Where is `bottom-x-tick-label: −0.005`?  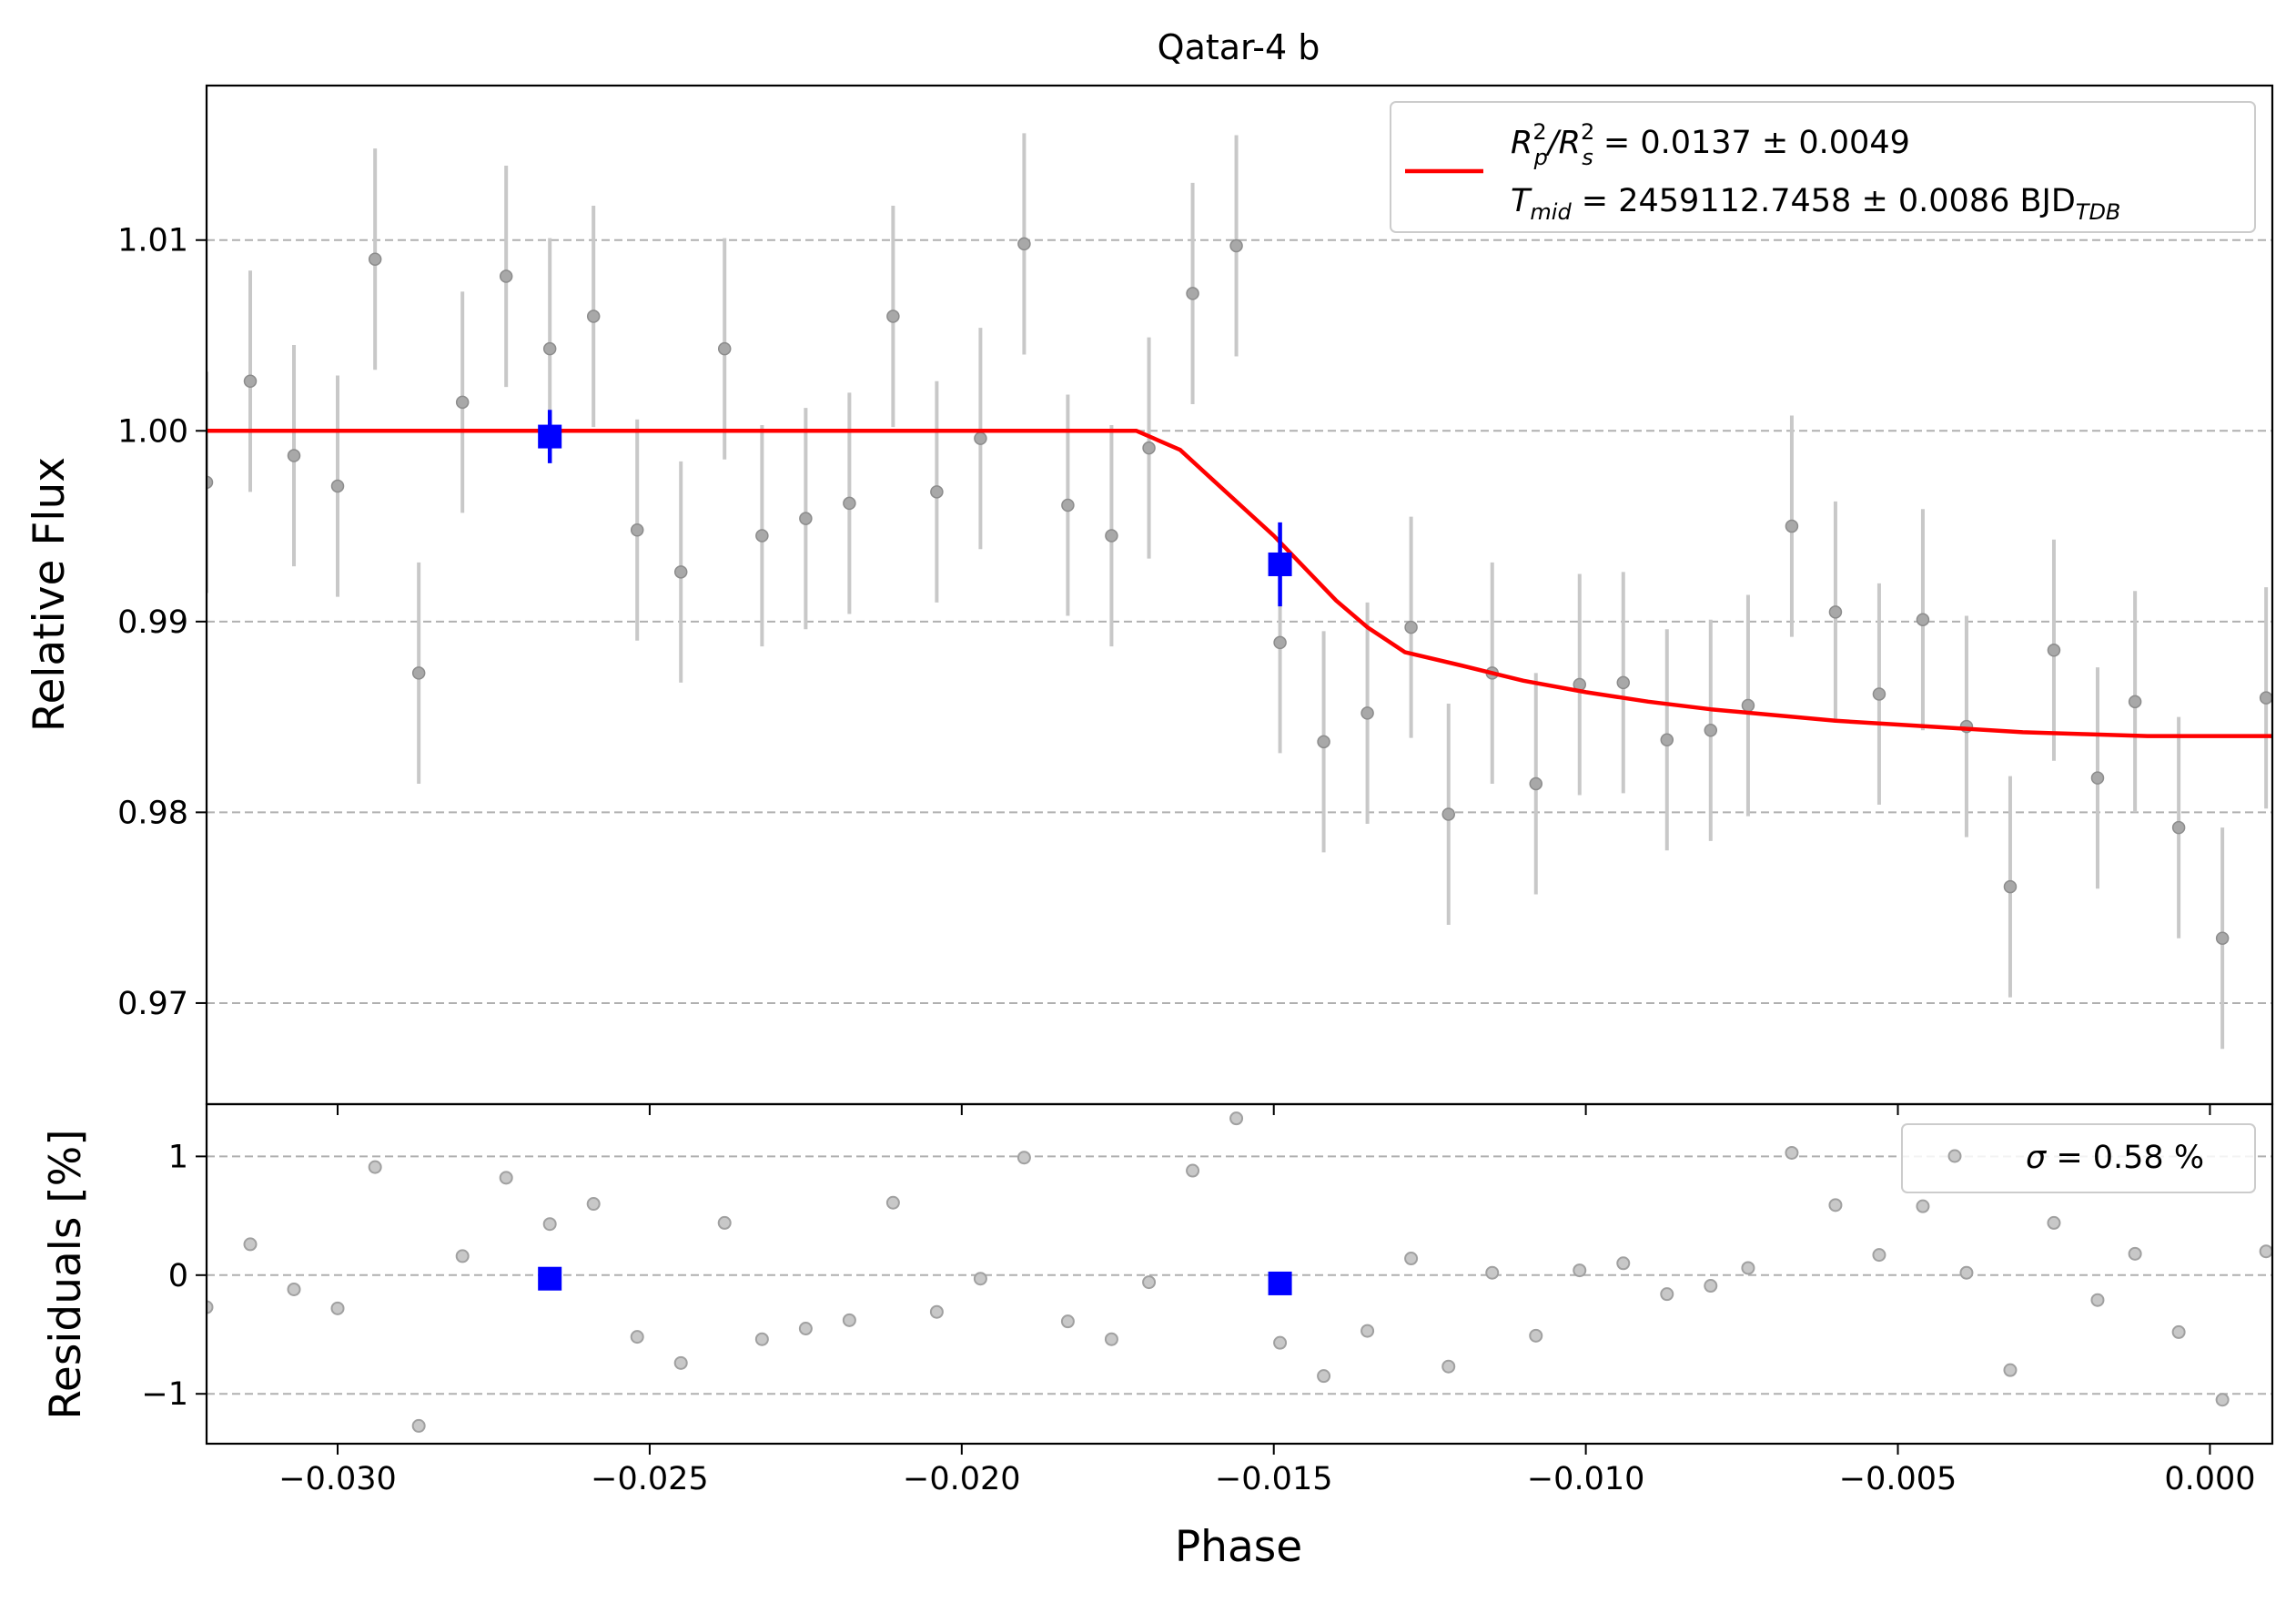
bottom-x-tick-label: −0.005 is located at coordinates (1898, 1479).